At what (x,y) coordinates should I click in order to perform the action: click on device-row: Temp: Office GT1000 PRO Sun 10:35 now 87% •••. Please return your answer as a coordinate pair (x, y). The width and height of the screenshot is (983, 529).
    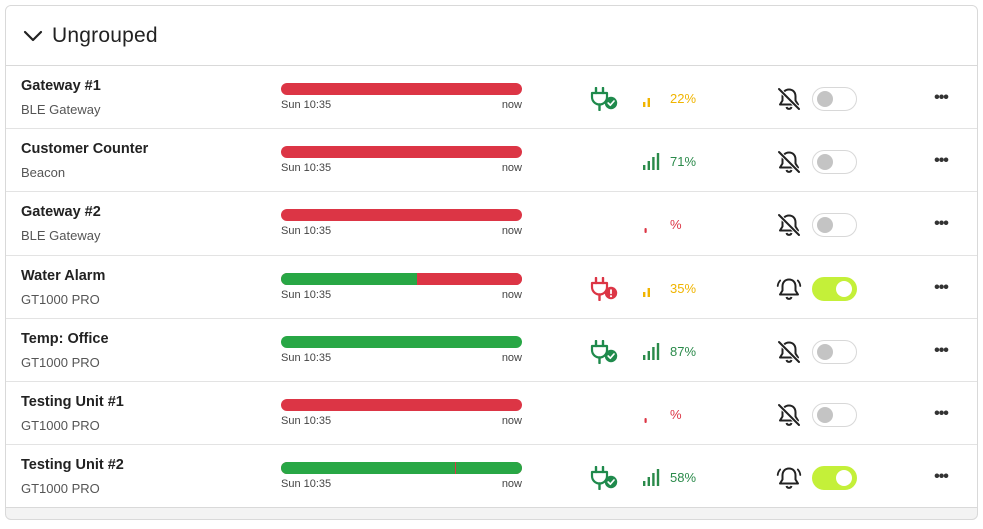
    Looking at the image, I should click on (491, 350).